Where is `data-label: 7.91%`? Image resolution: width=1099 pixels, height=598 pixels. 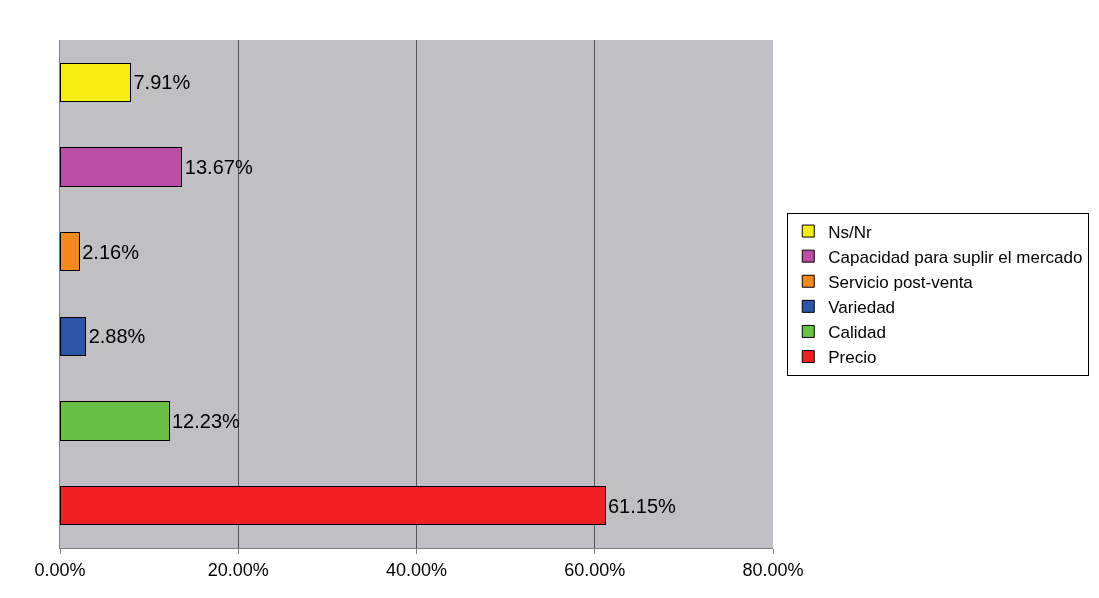 data-label: 7.91% is located at coordinates (162, 82).